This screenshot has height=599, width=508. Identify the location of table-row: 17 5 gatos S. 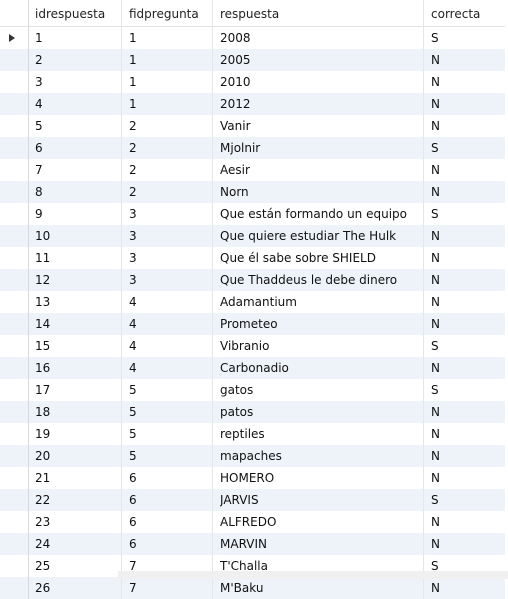
(252, 390).